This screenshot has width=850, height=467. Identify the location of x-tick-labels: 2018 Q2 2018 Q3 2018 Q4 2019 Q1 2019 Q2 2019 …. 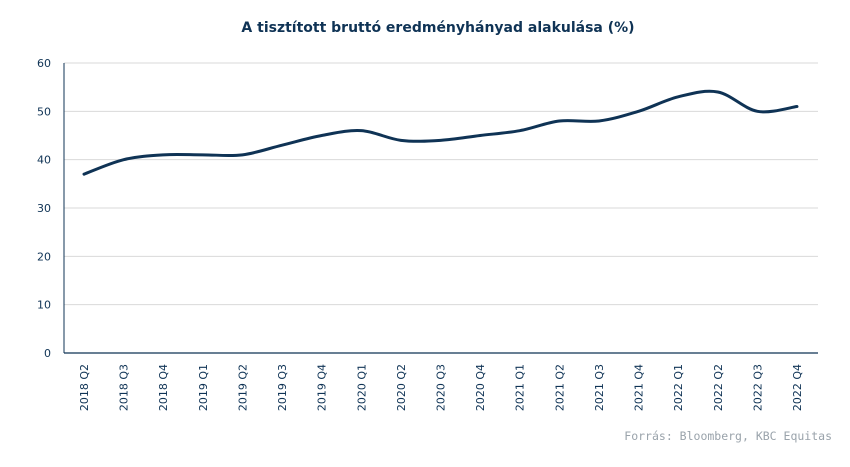
(441, 387).